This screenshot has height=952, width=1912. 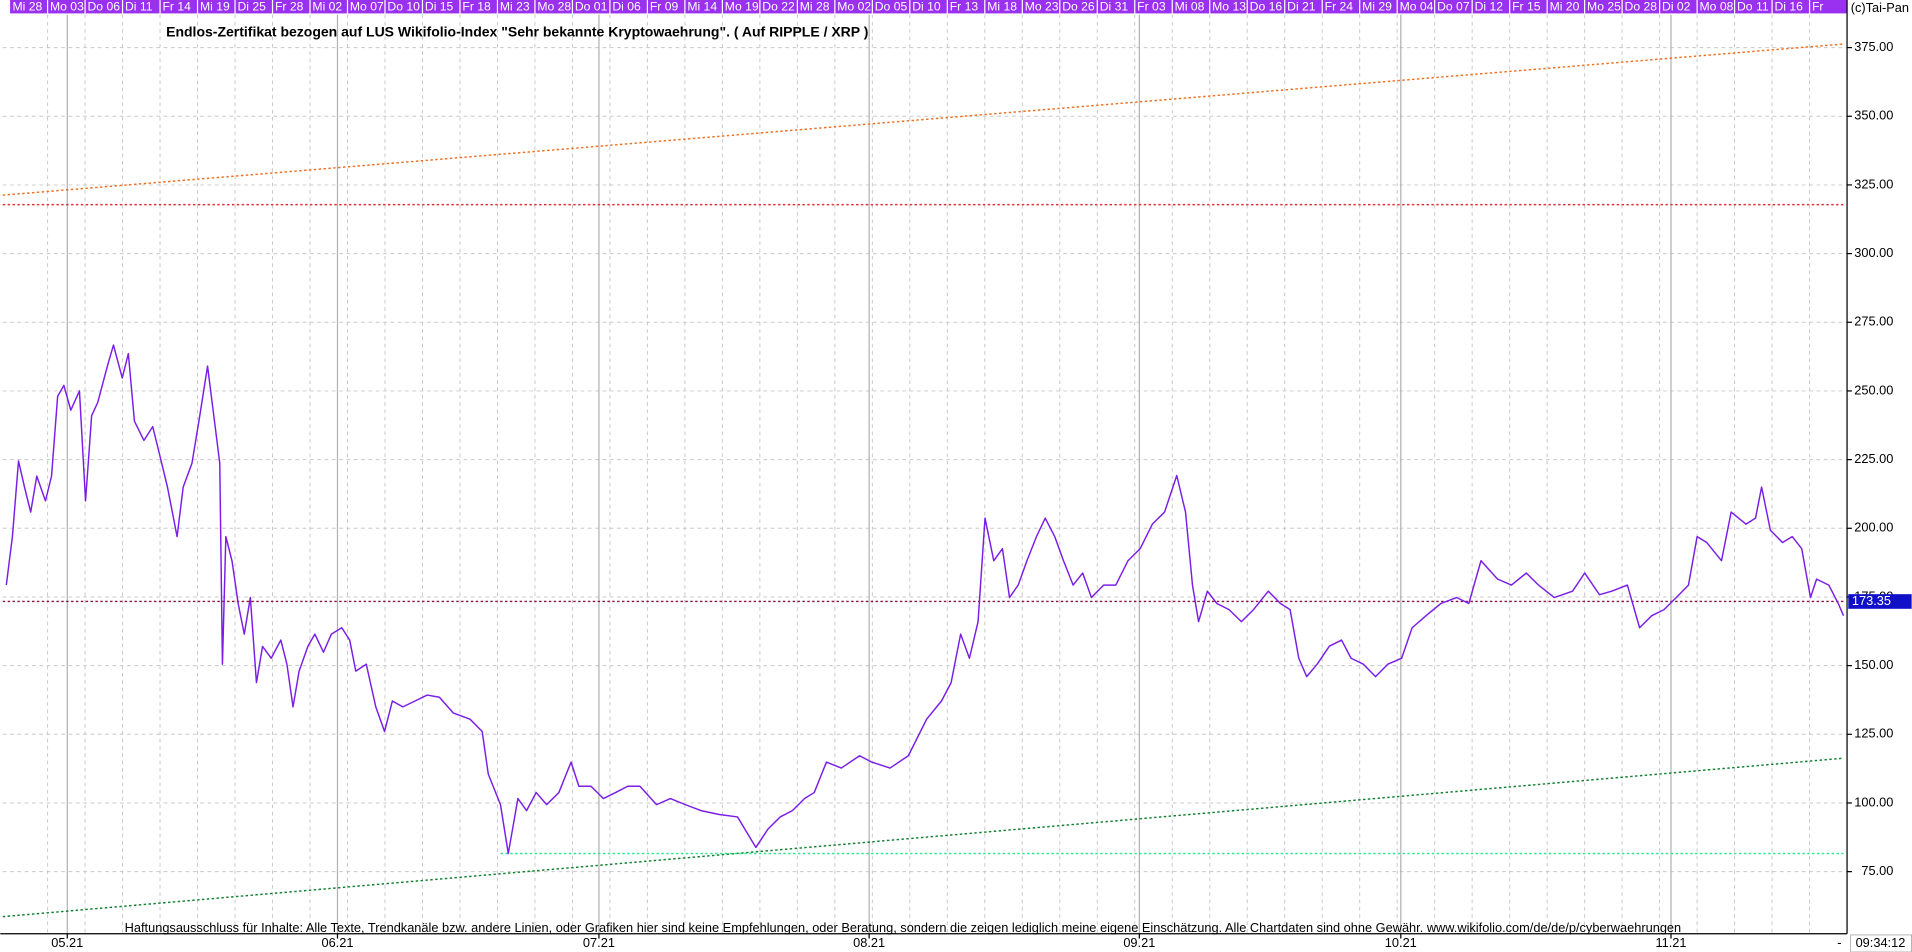 I want to click on top-date: Fr 15, so click(x=1526, y=7).